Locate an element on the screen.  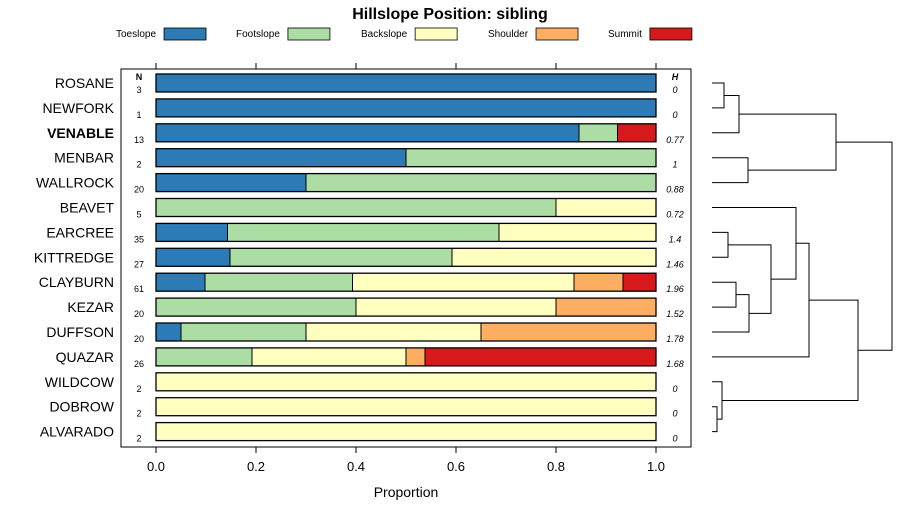
row-h-entropy: 0.77 is located at coordinates (675, 140).